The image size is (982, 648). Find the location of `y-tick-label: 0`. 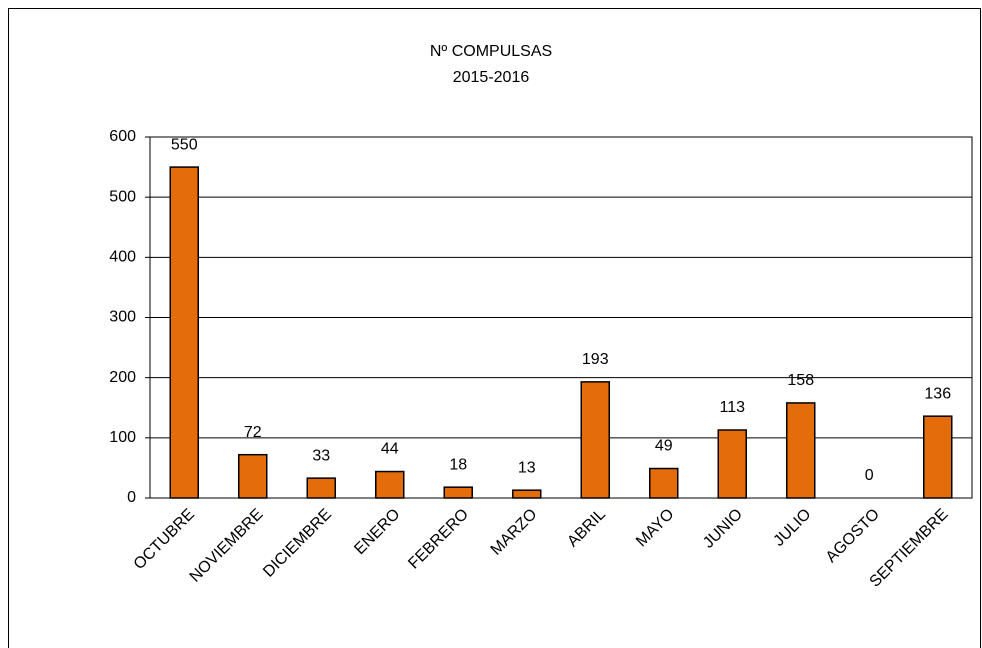

y-tick-label: 0 is located at coordinates (131, 497).